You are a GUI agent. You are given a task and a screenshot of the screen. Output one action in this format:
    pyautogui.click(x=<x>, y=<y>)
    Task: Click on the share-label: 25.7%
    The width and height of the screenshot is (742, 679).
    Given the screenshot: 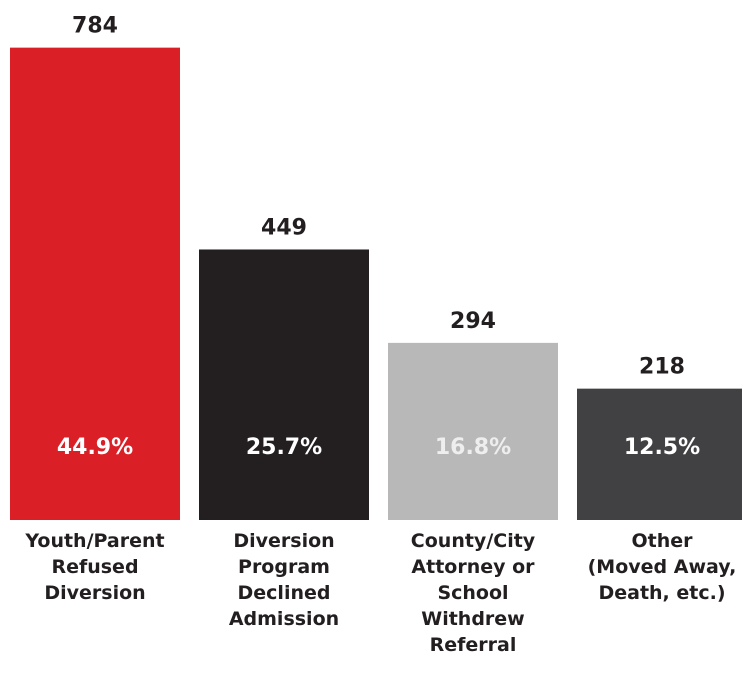 What is the action you would take?
    pyautogui.click(x=284, y=447)
    